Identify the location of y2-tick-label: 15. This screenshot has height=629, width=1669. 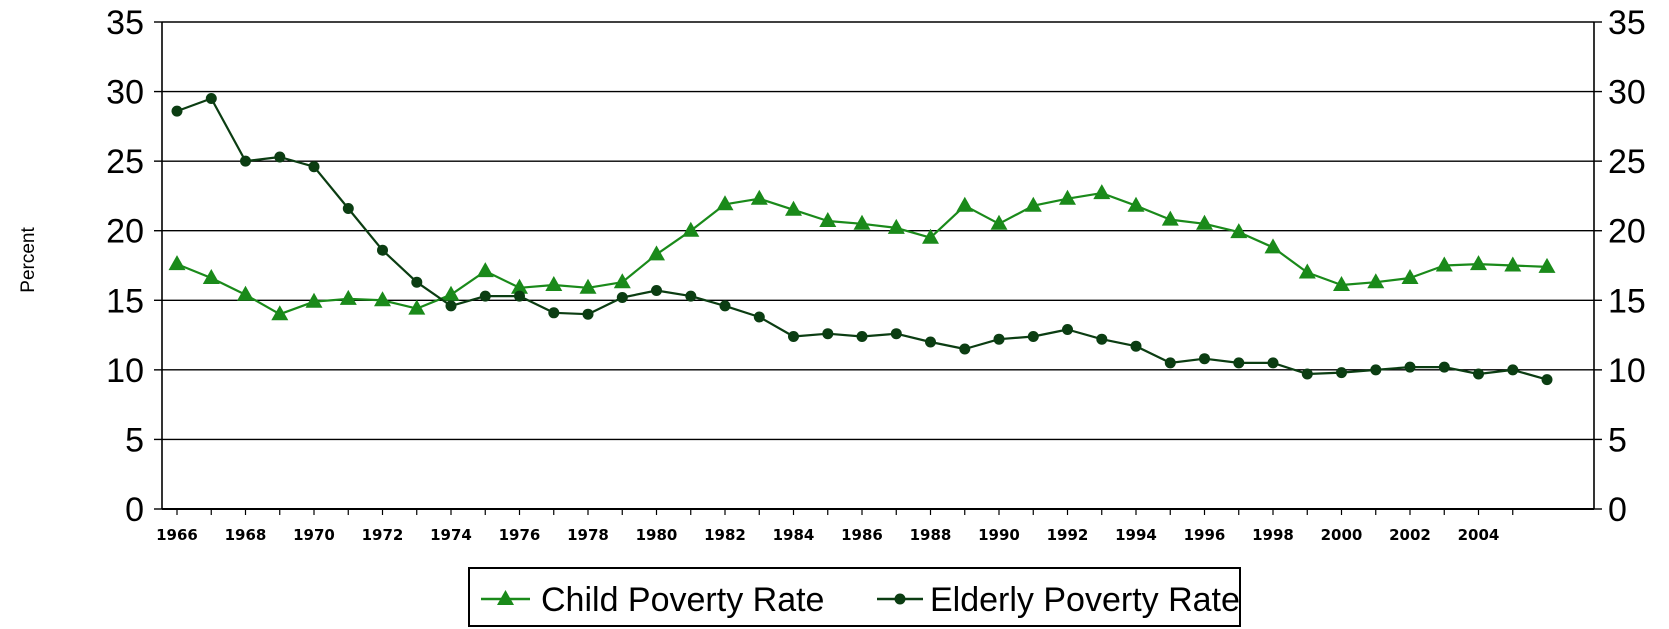
(1627, 301).